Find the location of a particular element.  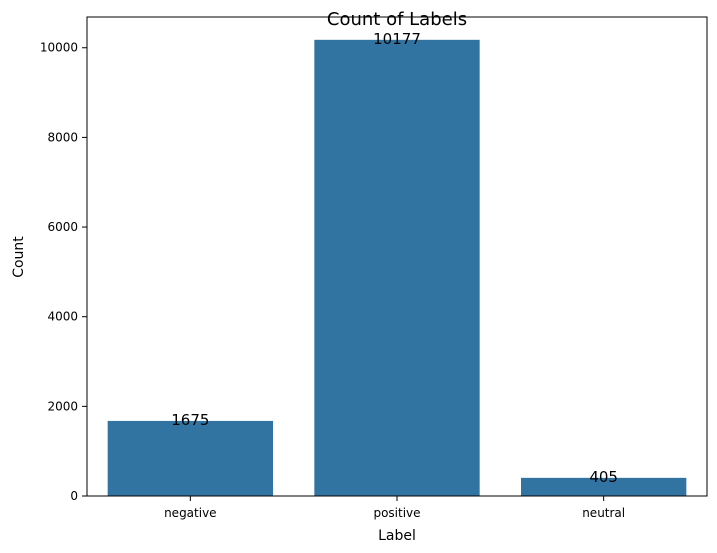

x-axis-ticks: negative positive neutral is located at coordinates (394, 508).